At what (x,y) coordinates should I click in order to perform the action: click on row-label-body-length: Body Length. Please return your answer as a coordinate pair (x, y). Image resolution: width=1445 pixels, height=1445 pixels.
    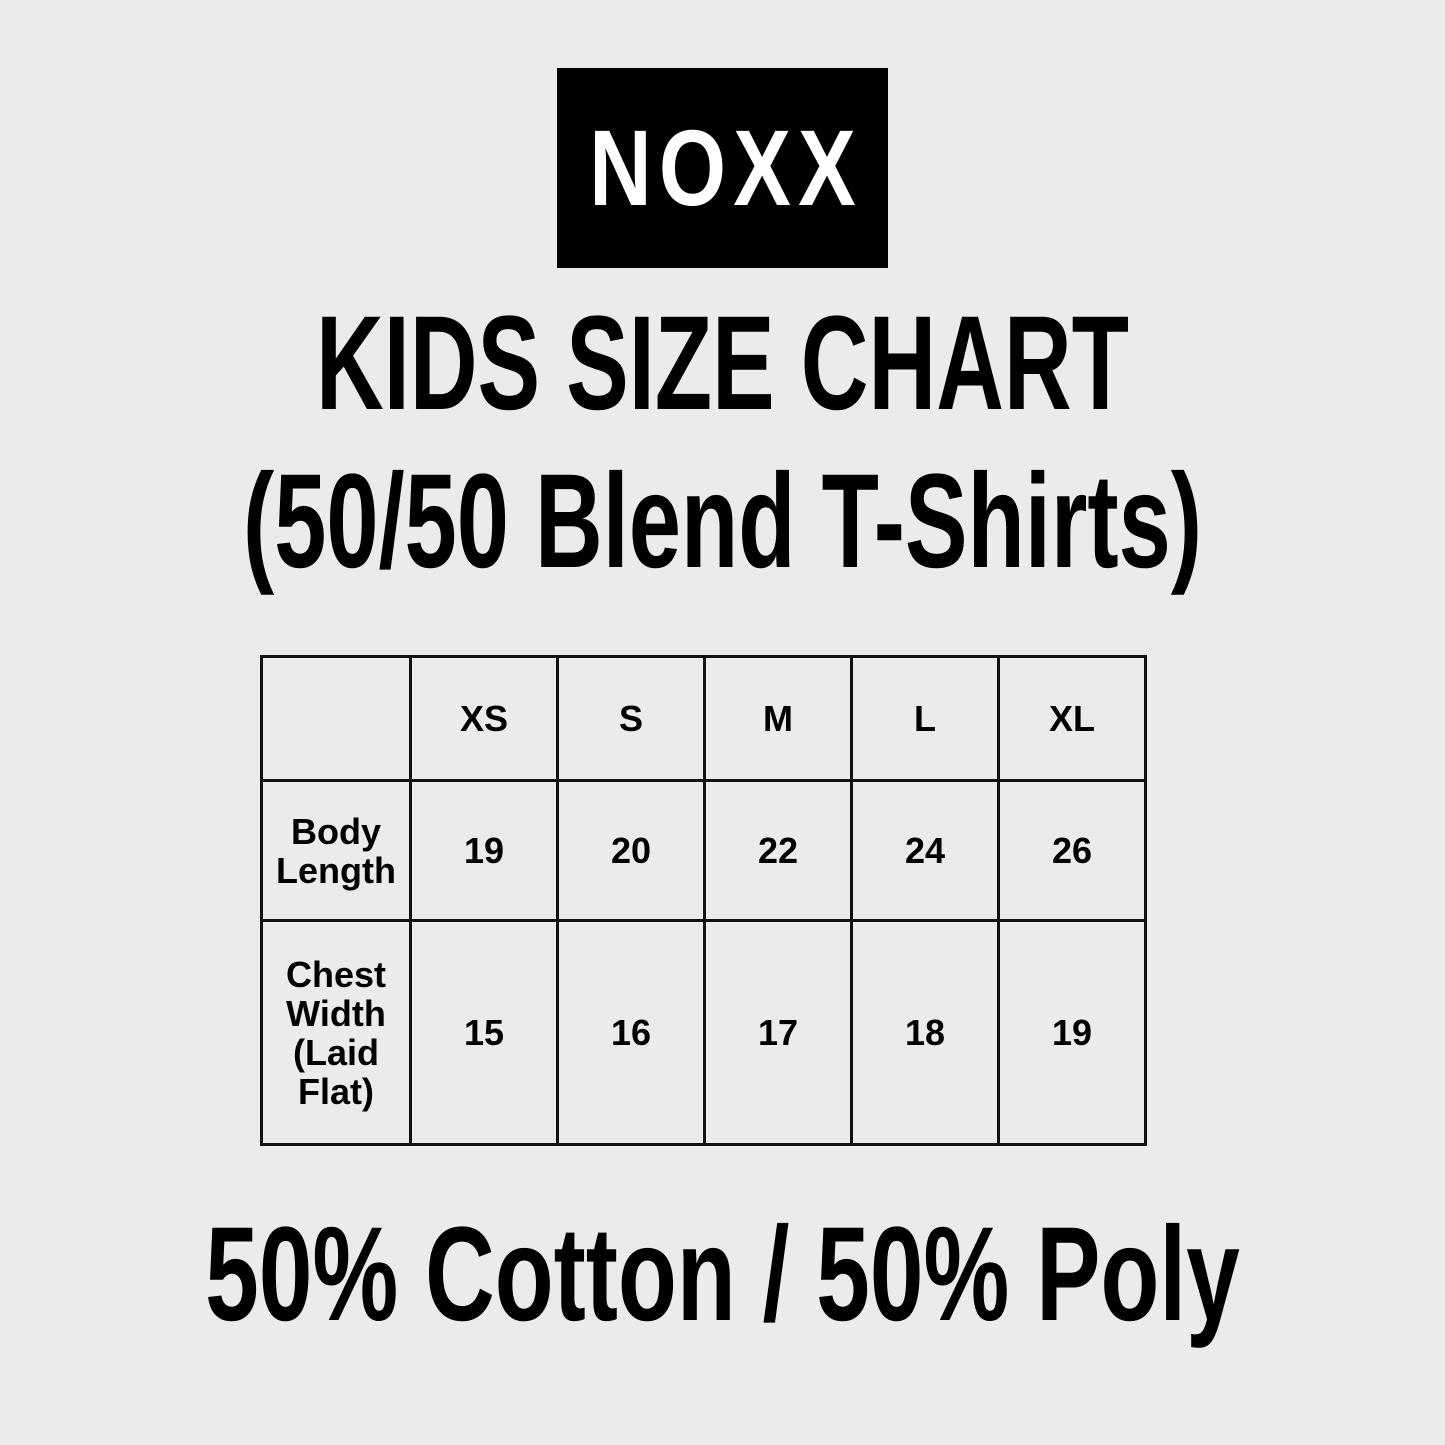
    Looking at the image, I should click on (336, 850).